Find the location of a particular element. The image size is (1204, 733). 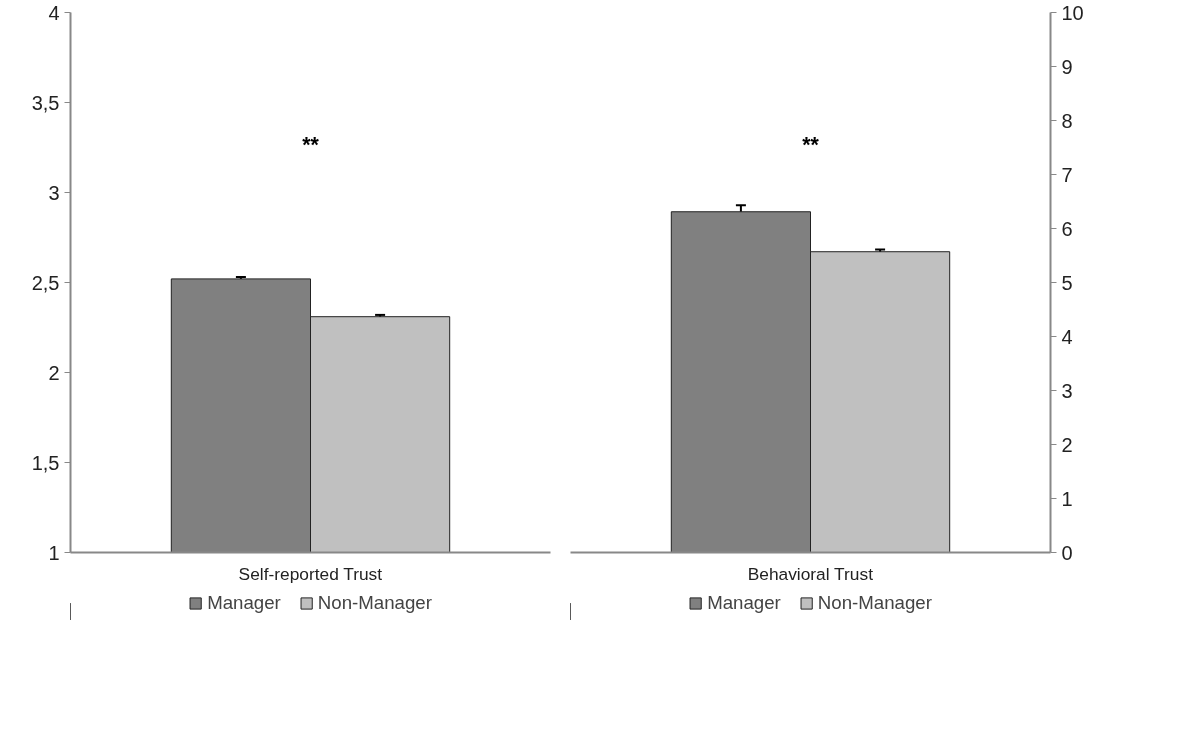

y-tick-label: 6 is located at coordinates (1067, 228).